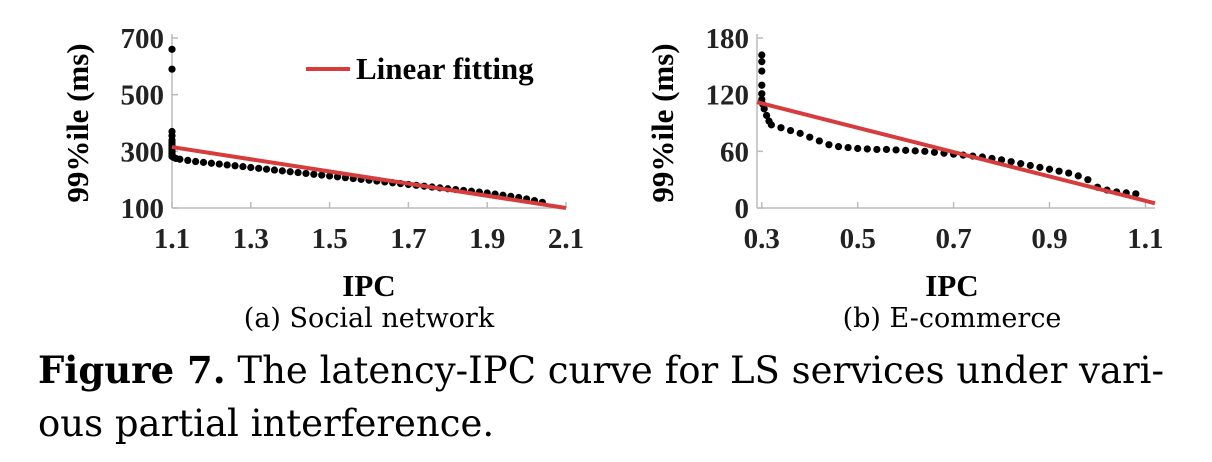 This screenshot has width=1212, height=462. What do you see at coordinates (742, 209) in the screenshot?
I see `y-tick-label: 0` at bounding box center [742, 209].